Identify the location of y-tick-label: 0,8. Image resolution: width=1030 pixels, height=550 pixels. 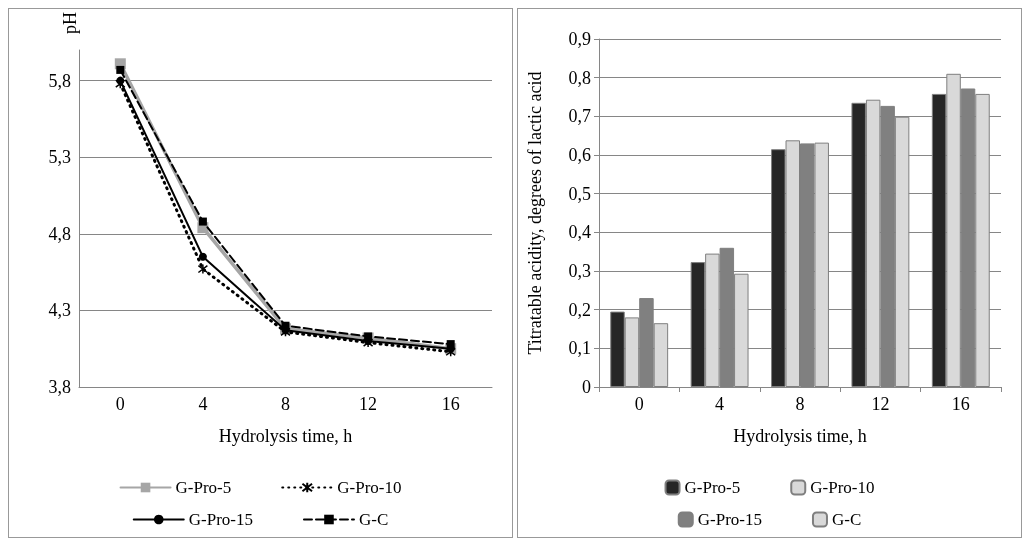
(579, 77).